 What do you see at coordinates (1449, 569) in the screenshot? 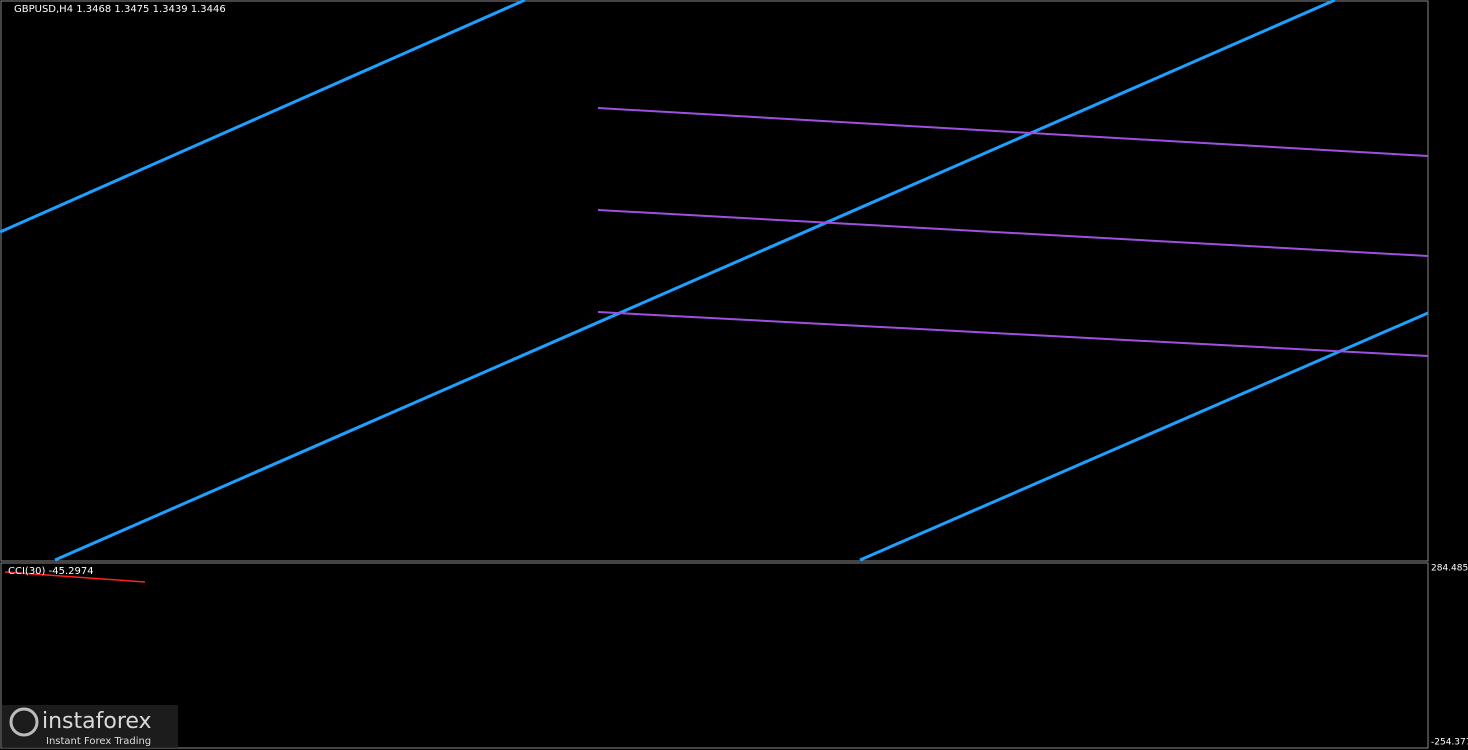
I see `indicator-max: 284.4853` at bounding box center [1449, 569].